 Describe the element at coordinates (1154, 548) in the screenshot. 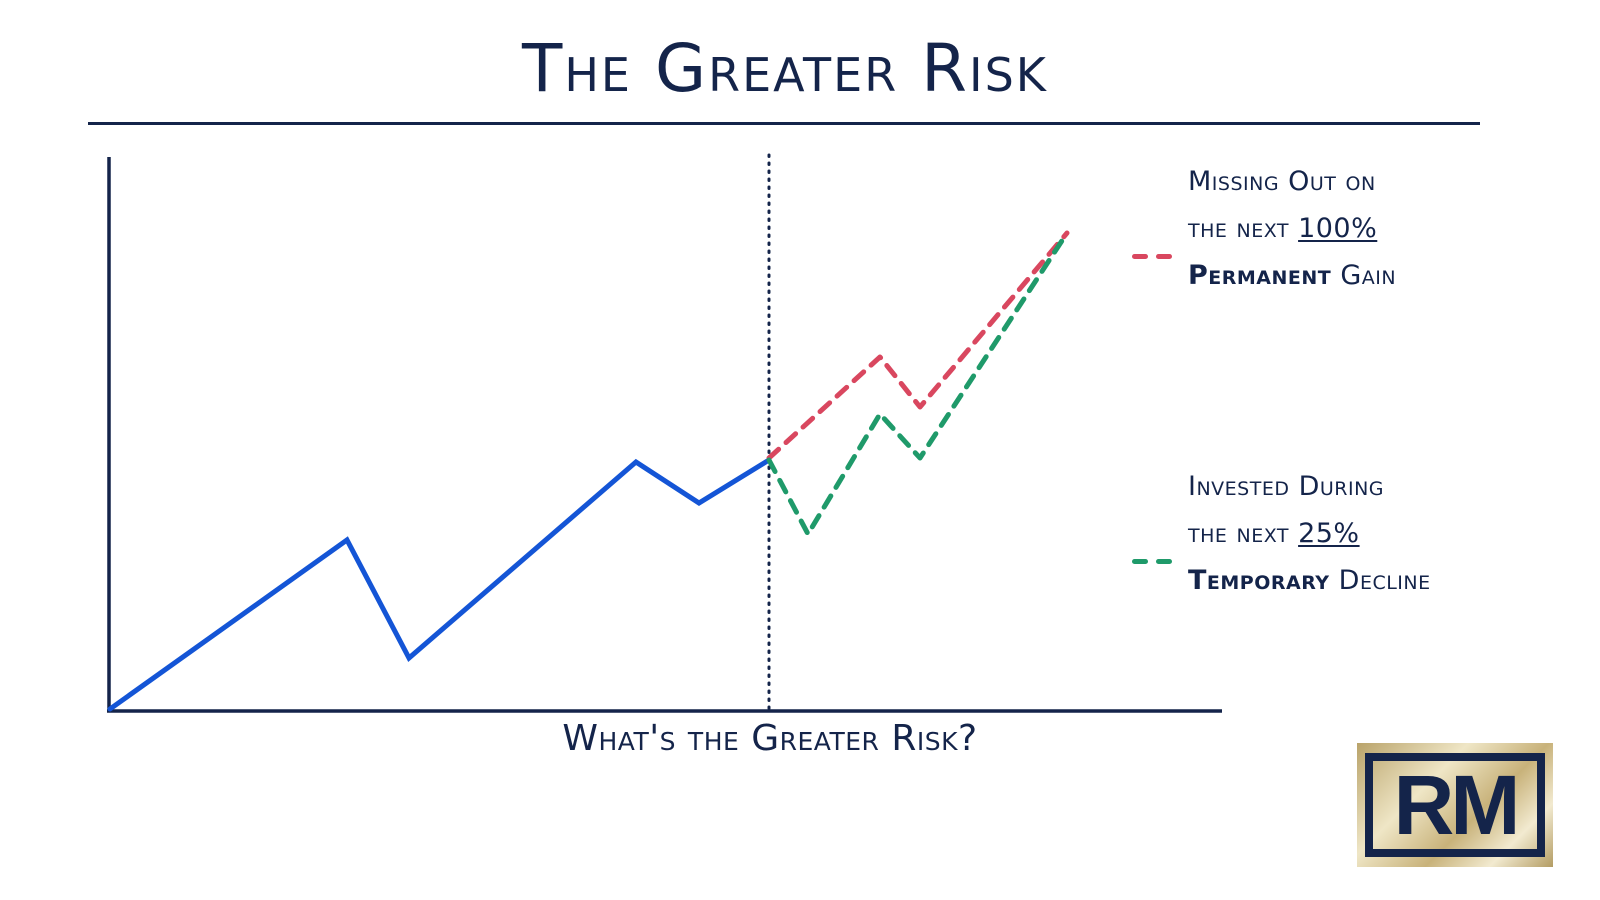

I see `green-dash-swatch-icon` at that location.